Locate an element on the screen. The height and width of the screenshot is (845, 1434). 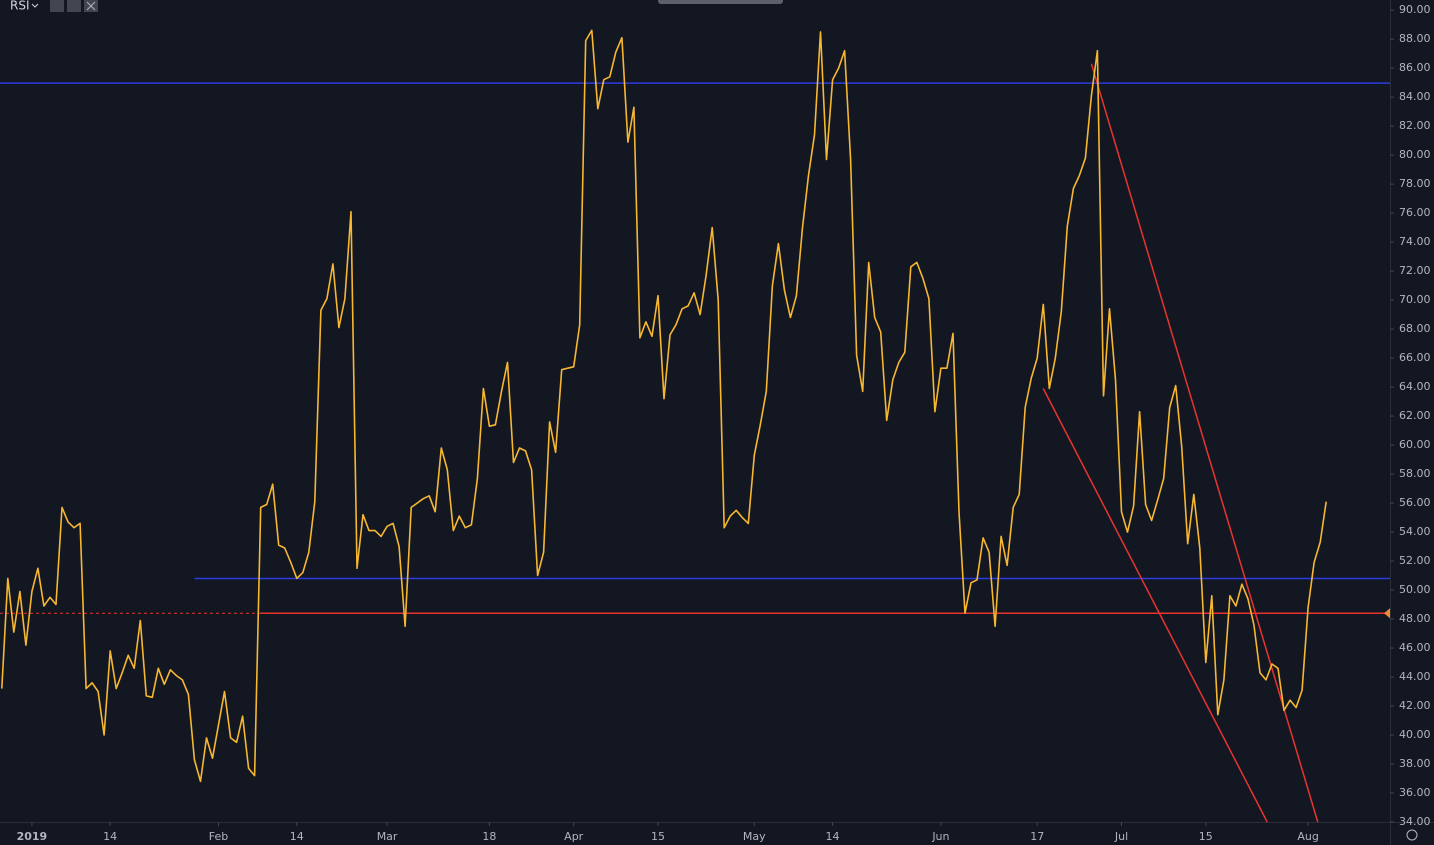
dropdown-icon is located at coordinates (35, 5).